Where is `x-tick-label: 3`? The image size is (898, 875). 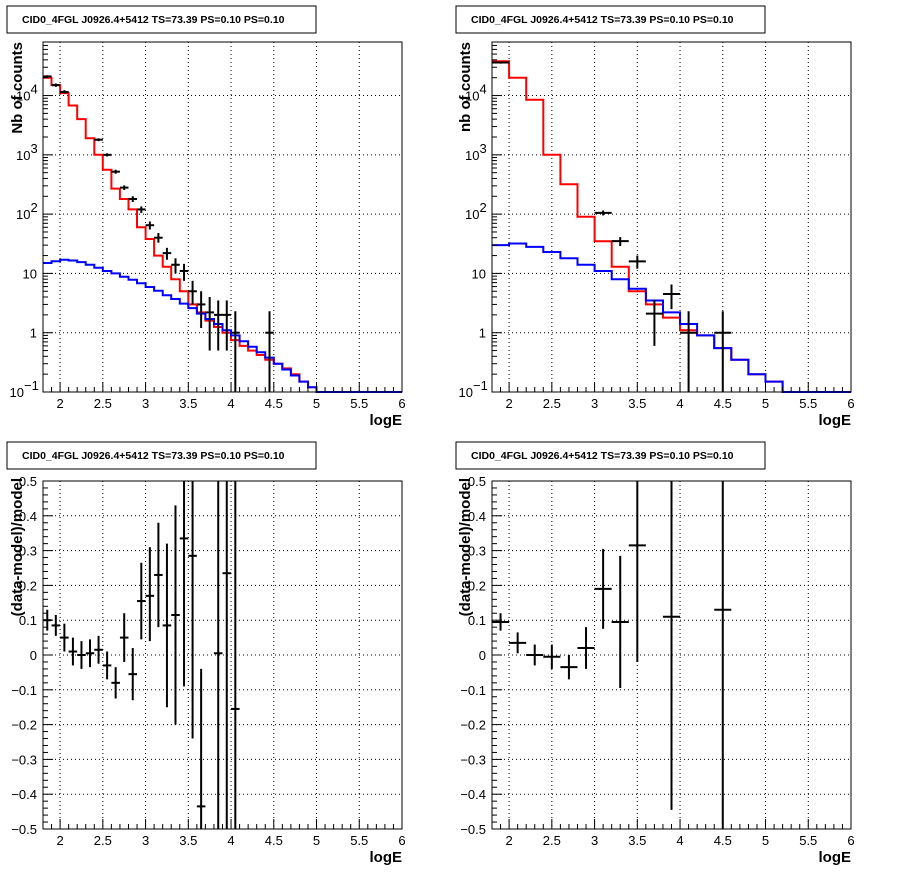 x-tick-label: 3 is located at coordinates (145, 403).